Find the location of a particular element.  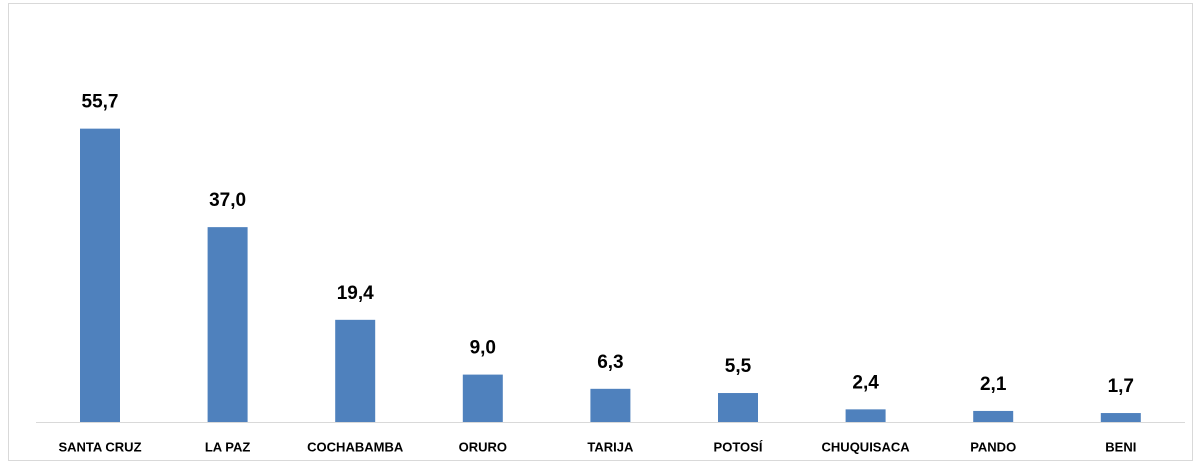

x-tick-label: TARIJA is located at coordinates (610, 446).